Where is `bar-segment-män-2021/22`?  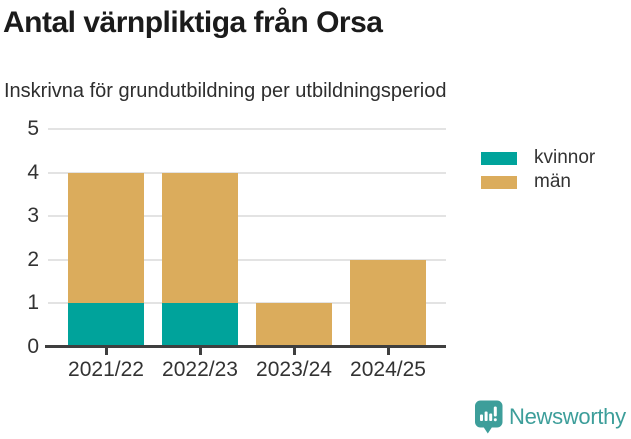
bar-segment-män-2021/22 is located at coordinates (106, 238).